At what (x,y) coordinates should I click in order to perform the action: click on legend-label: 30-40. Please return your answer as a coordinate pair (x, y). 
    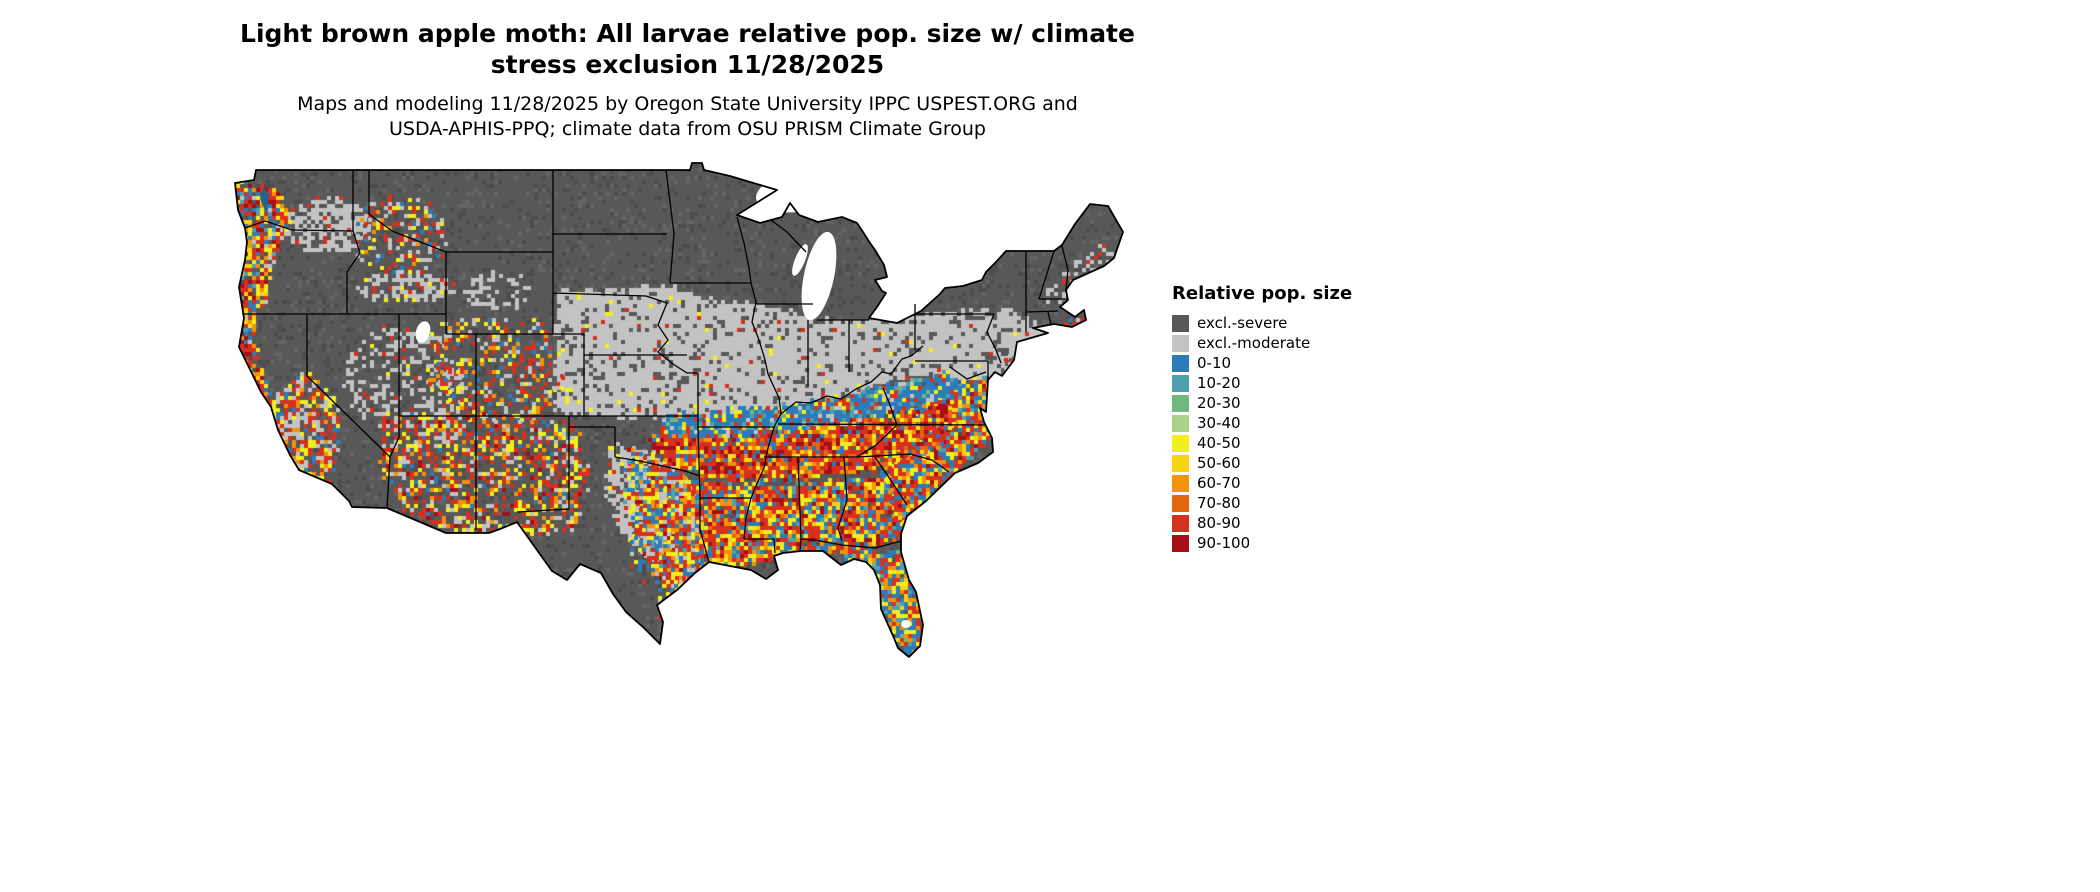
    Looking at the image, I should click on (1219, 423).